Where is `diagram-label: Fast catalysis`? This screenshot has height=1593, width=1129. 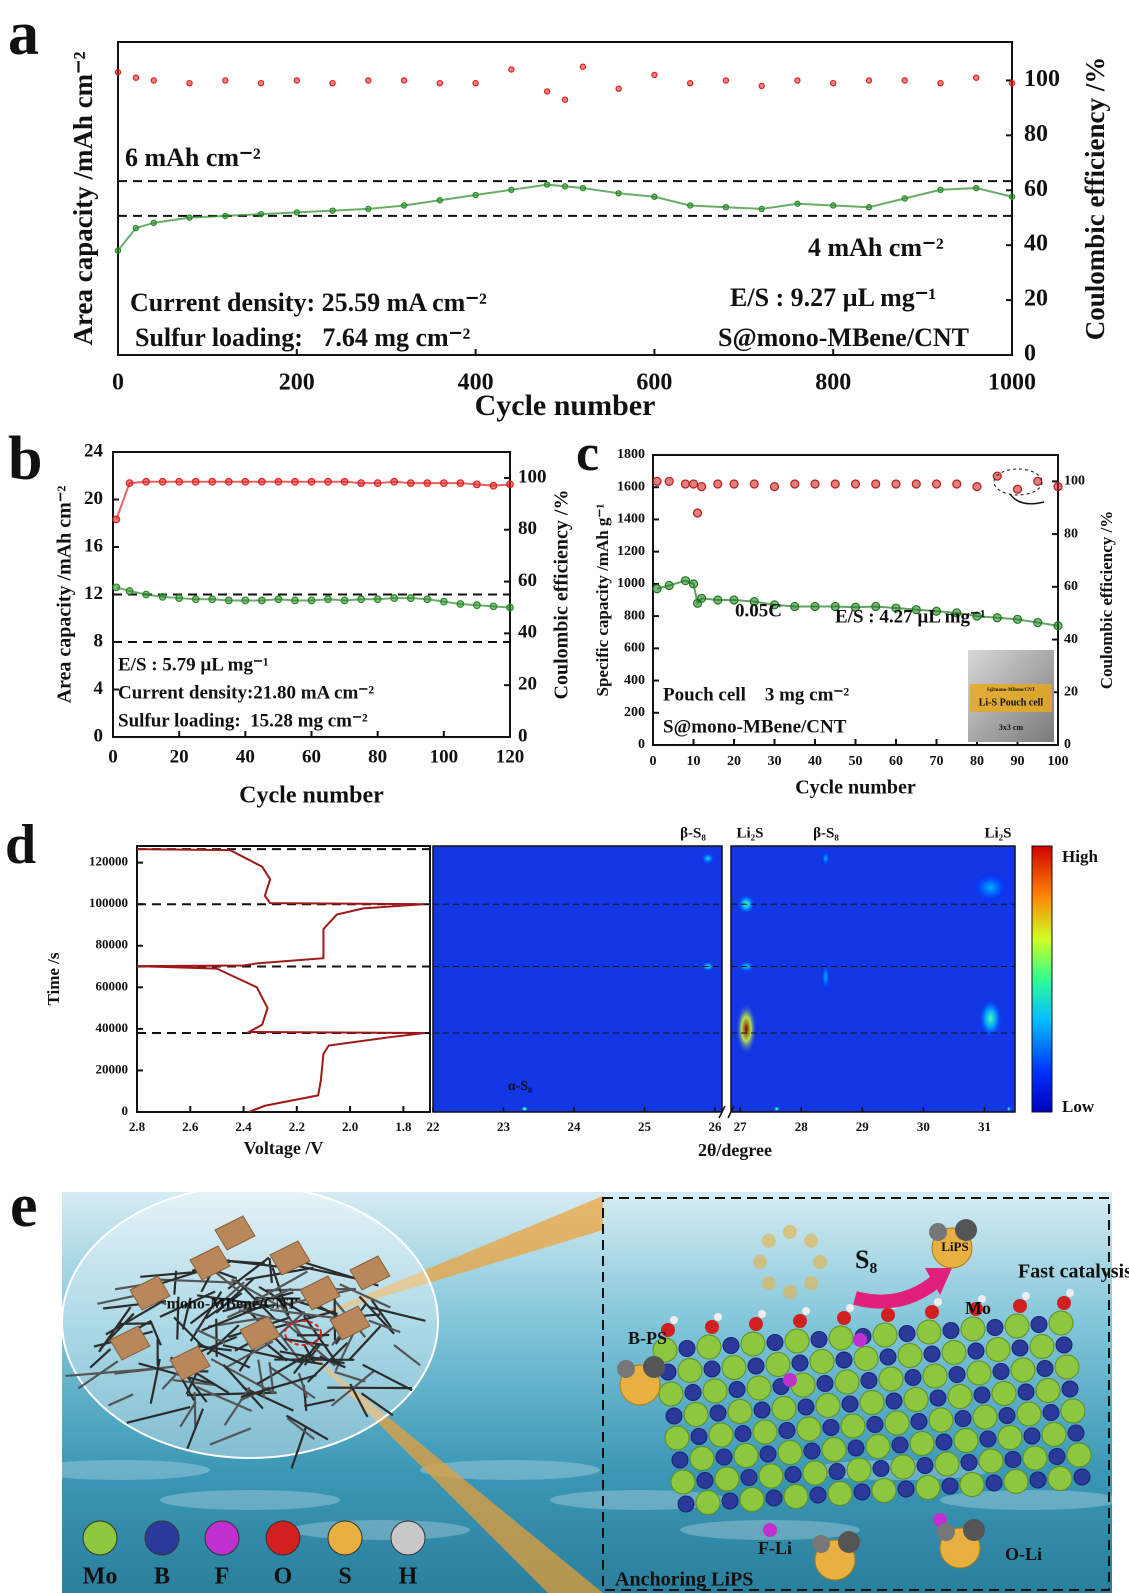
diagram-label: Fast catalysis is located at coordinates (1073, 1272).